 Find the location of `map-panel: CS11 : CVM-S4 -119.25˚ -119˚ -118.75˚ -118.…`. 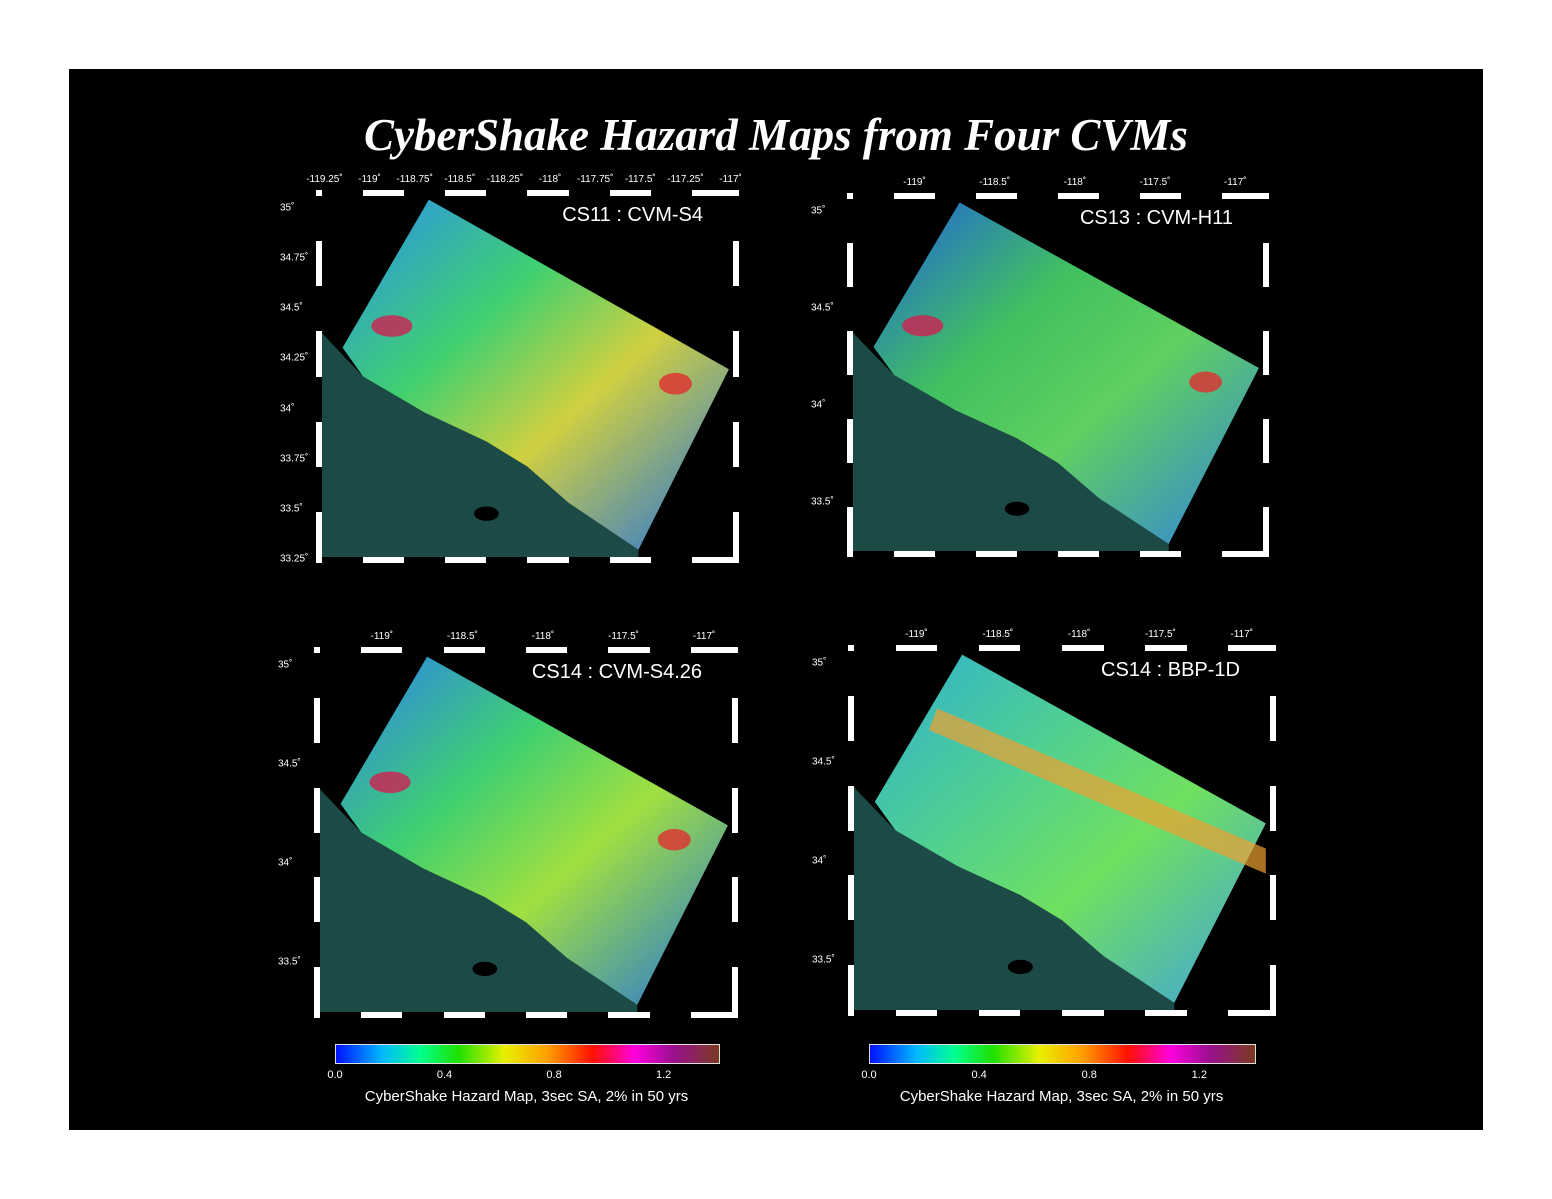

map-panel: CS11 : CVM-S4 -119.25˚ -119˚ -118.75˚ -118.… is located at coordinates (511, 369).